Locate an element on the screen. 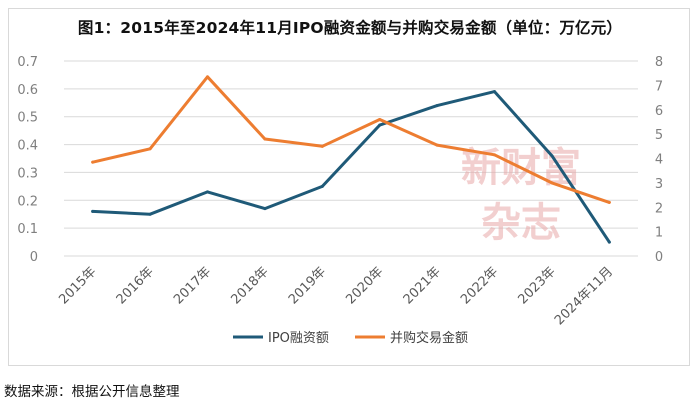 This screenshot has width=700, height=405. x-tick-label: 2022年 is located at coordinates (479, 285).